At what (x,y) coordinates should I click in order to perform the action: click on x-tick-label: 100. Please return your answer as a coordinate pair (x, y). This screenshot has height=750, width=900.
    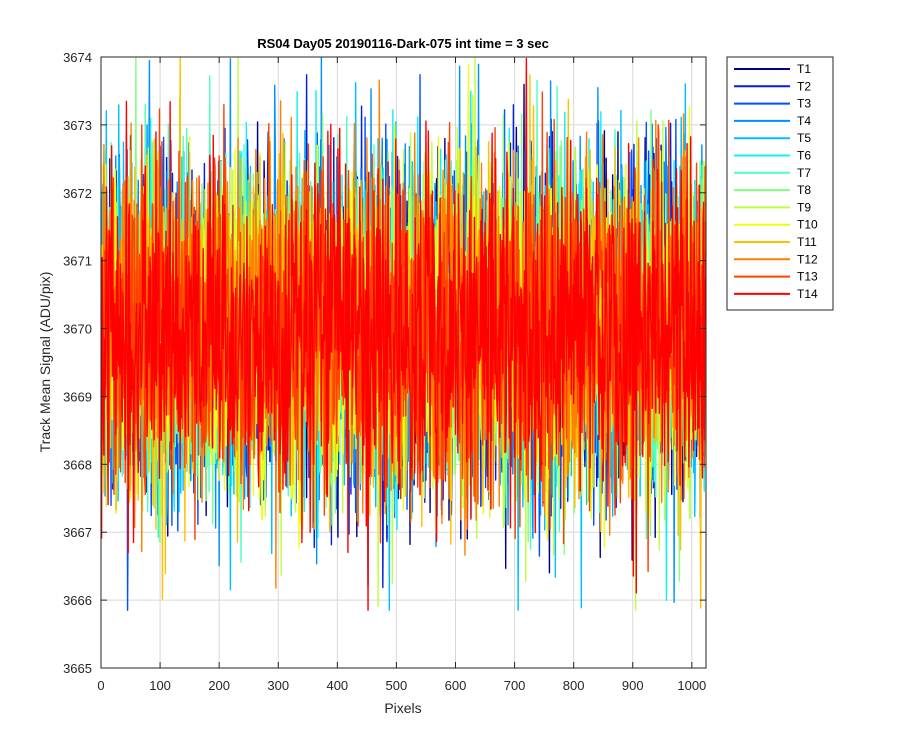
    Looking at the image, I should click on (160, 685).